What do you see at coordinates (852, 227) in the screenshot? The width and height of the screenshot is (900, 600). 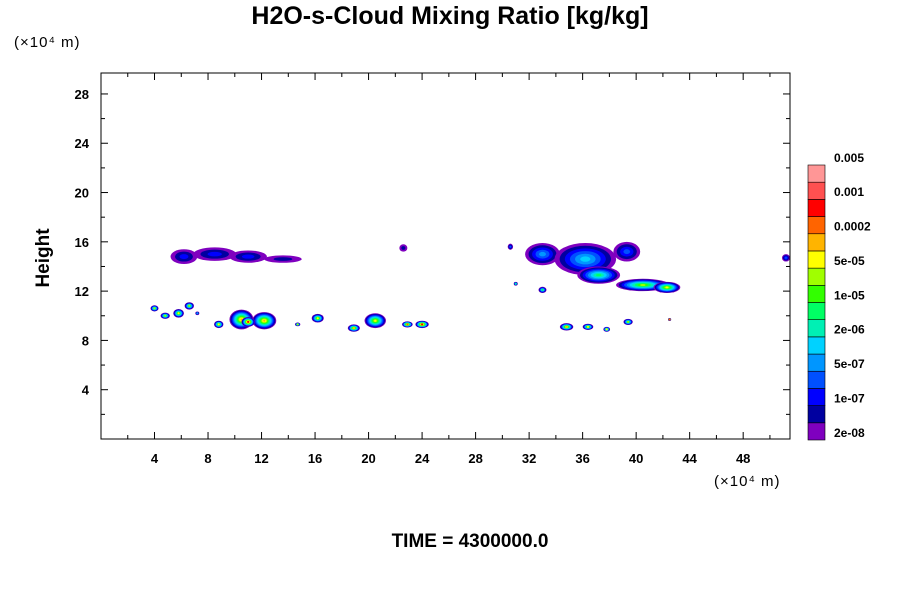 I see `colorbar-label: 0.0002` at bounding box center [852, 227].